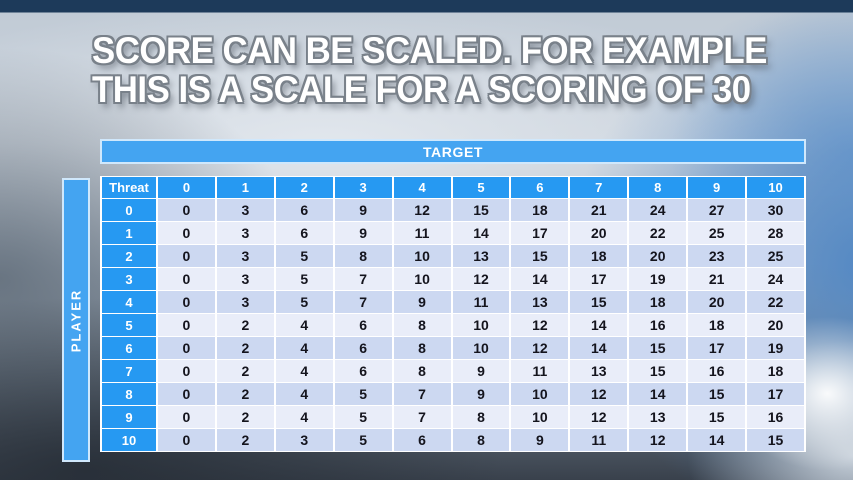 This screenshot has height=480, width=853. I want to click on row-header: 6, so click(129, 348).